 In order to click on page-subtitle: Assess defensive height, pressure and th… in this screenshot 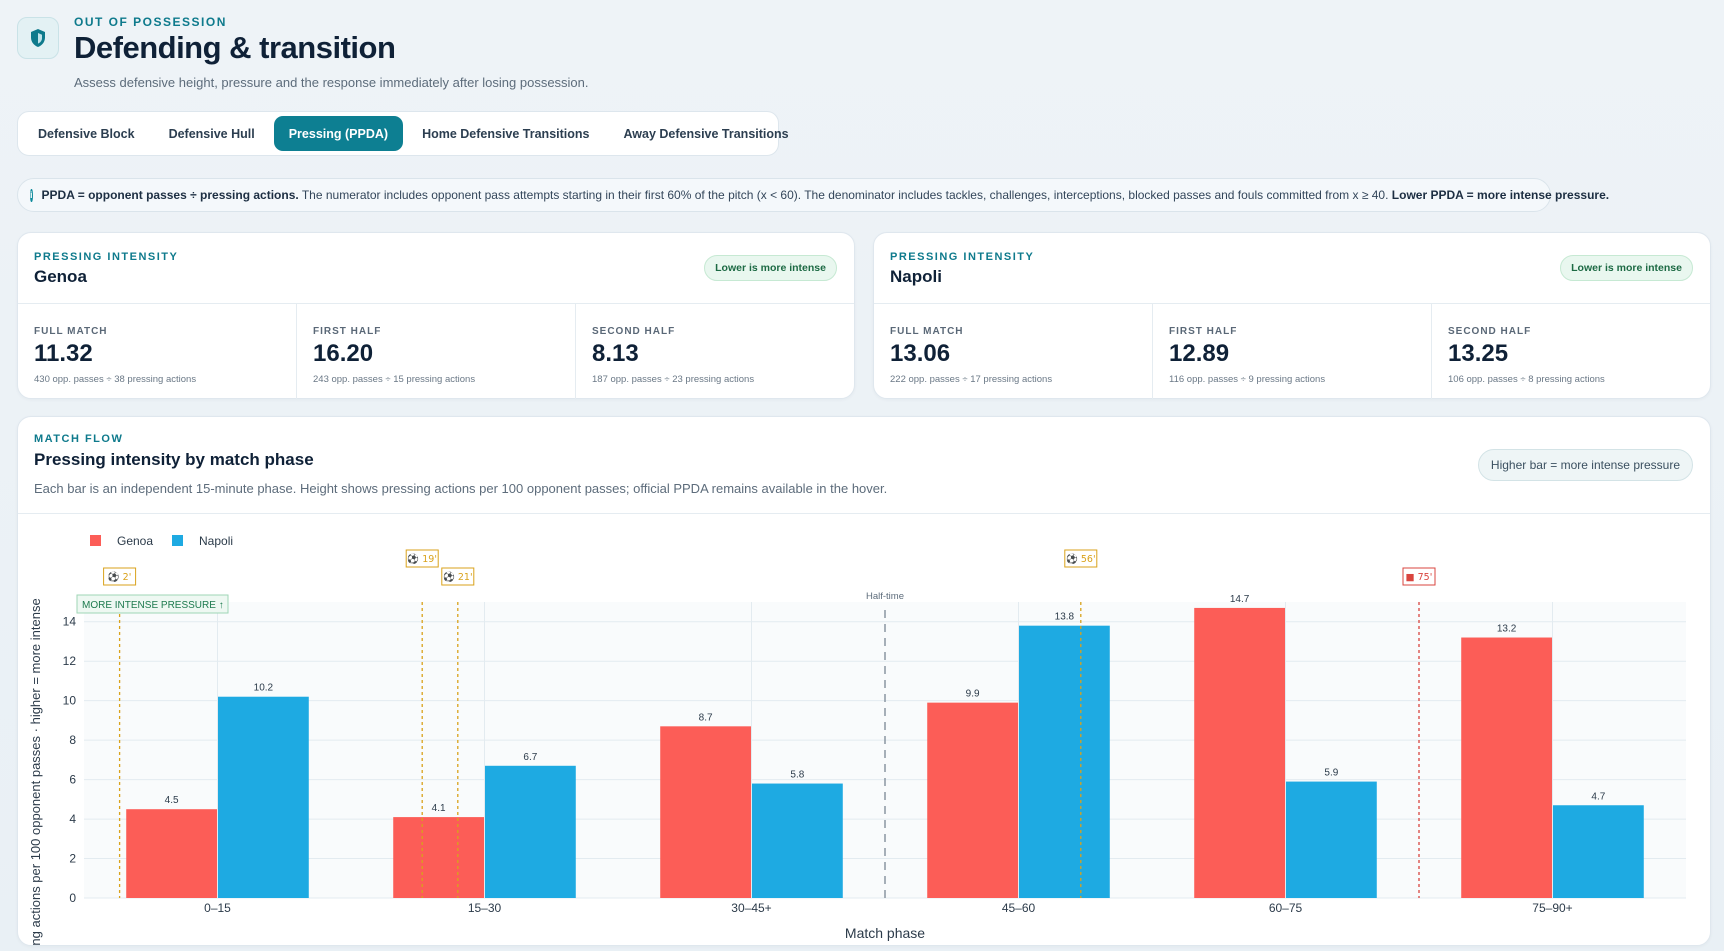, I will do `click(331, 82)`.